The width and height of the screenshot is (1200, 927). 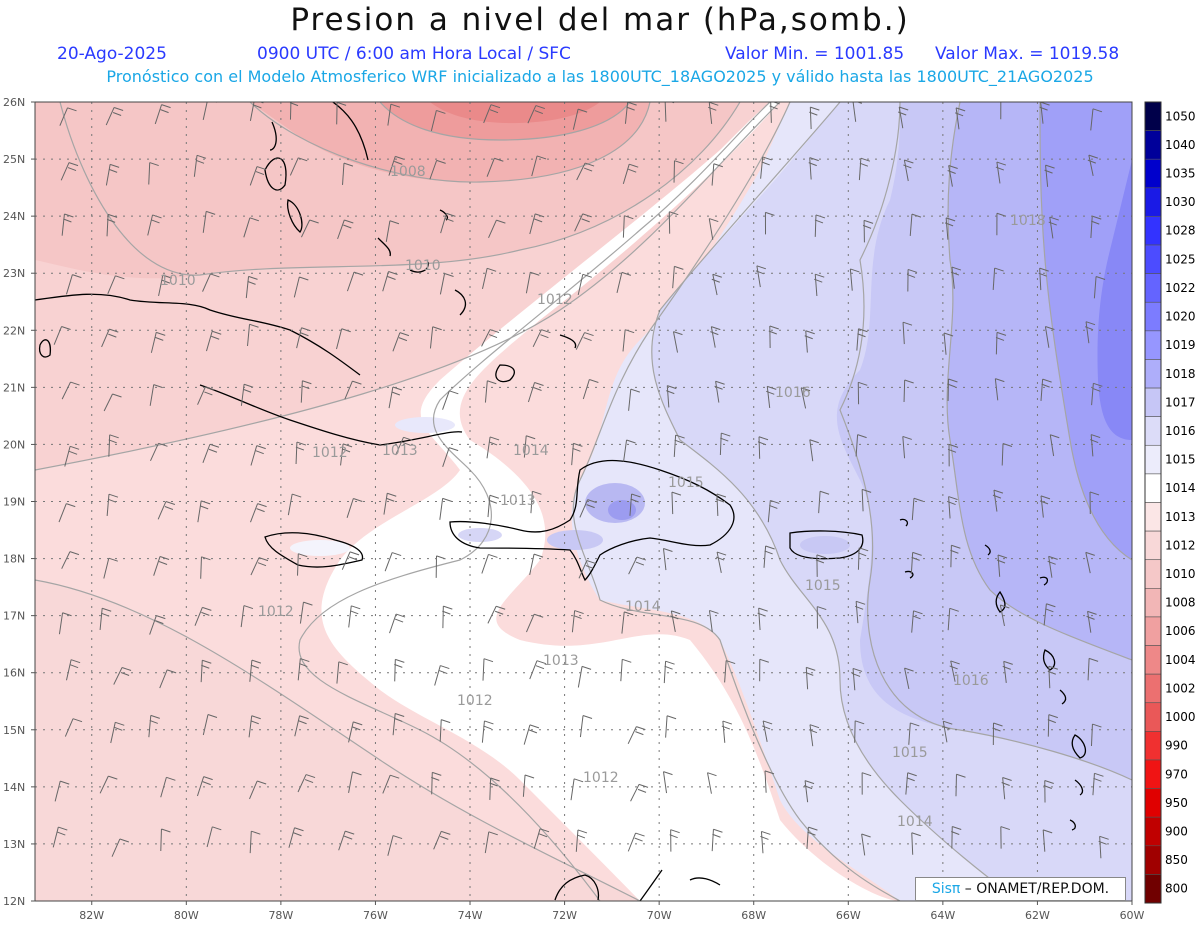 What do you see at coordinates (1176, 746) in the screenshot?
I see `colorbar-label: 990` at bounding box center [1176, 746].